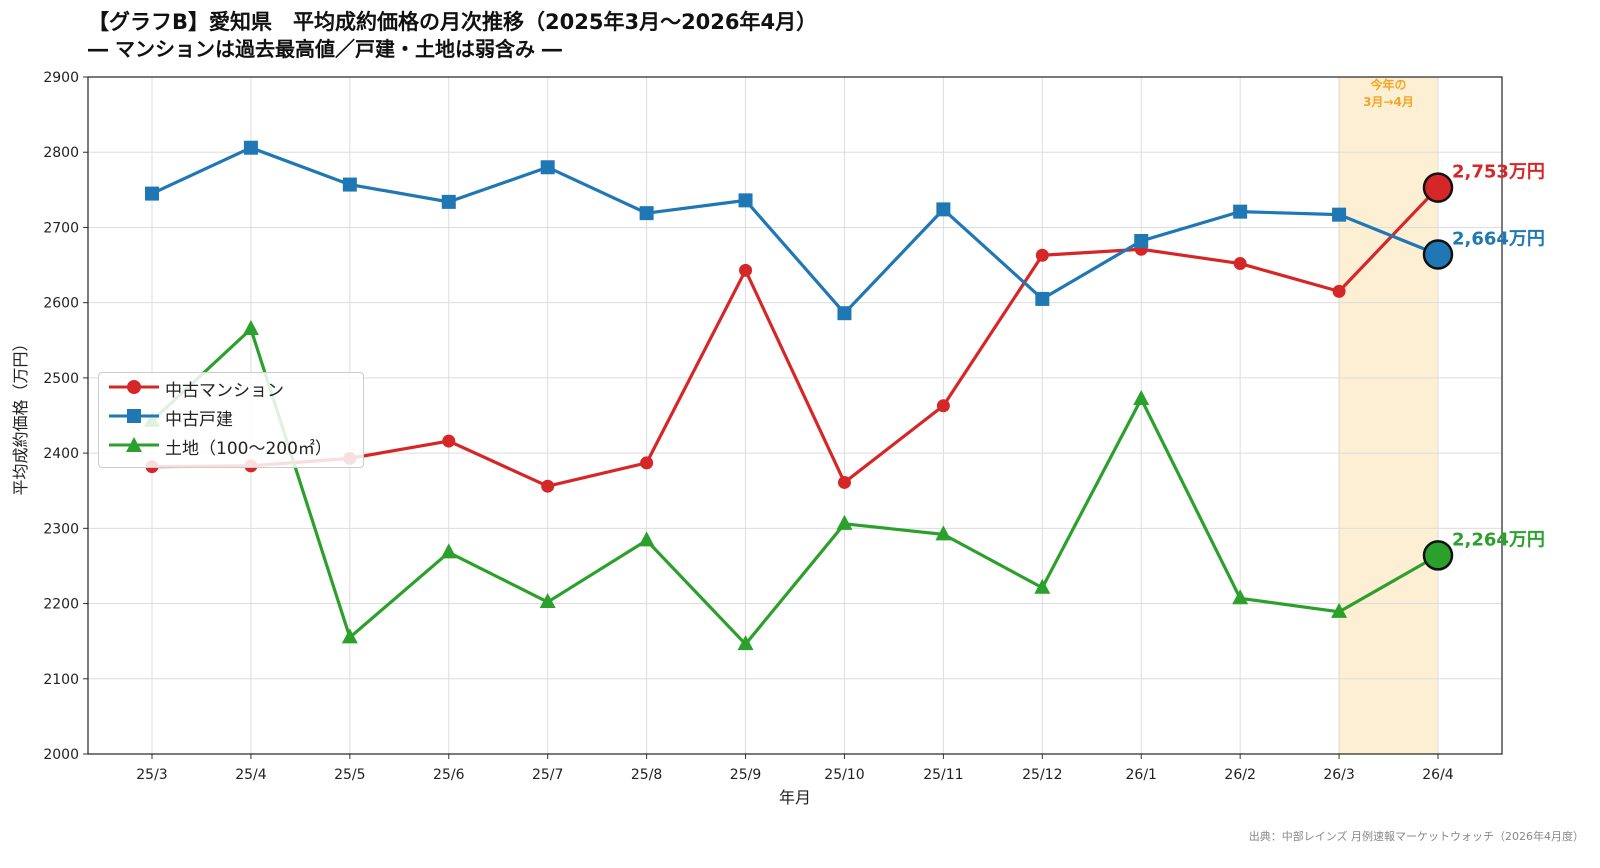  I want to click on legend-marker-land, so click(134, 444).